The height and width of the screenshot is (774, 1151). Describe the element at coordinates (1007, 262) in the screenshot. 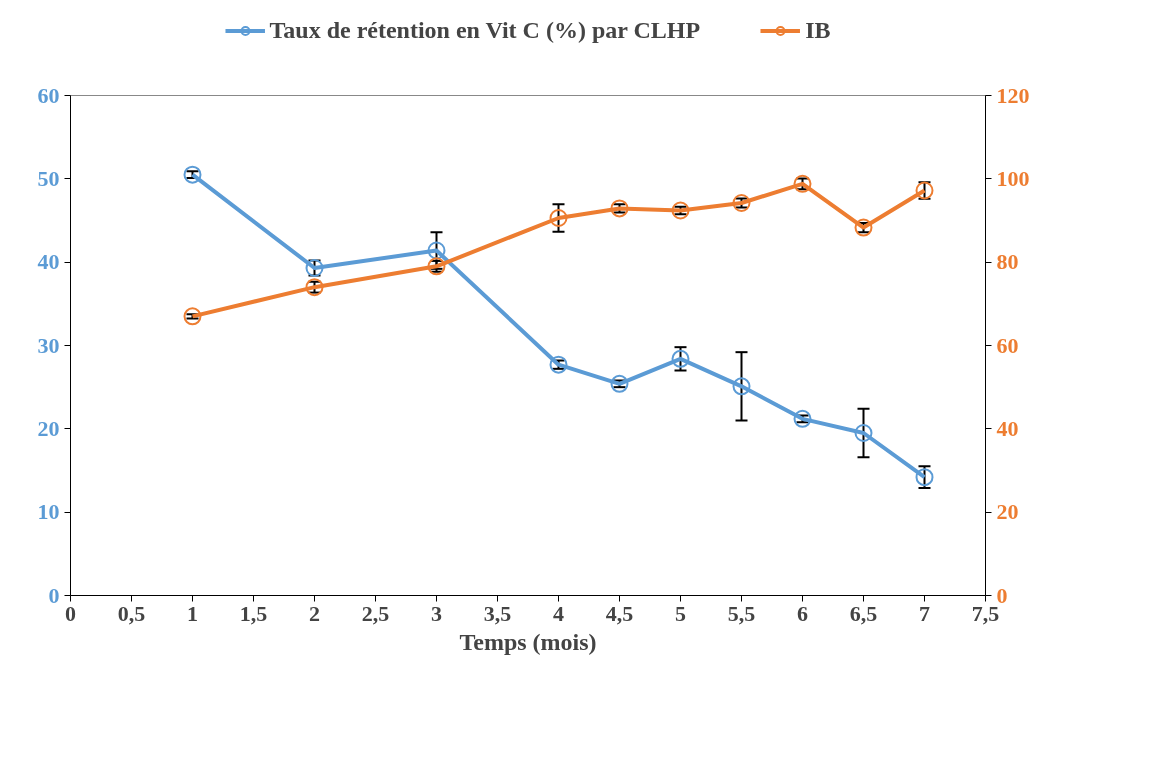

I see `y2-tick-label: 80` at that location.